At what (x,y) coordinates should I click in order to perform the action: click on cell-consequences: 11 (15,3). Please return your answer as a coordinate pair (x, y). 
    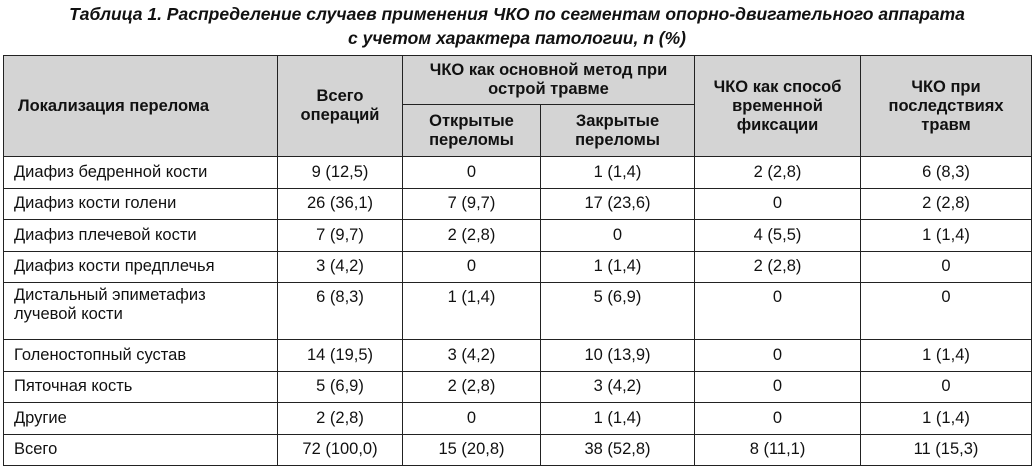
    Looking at the image, I should click on (946, 449).